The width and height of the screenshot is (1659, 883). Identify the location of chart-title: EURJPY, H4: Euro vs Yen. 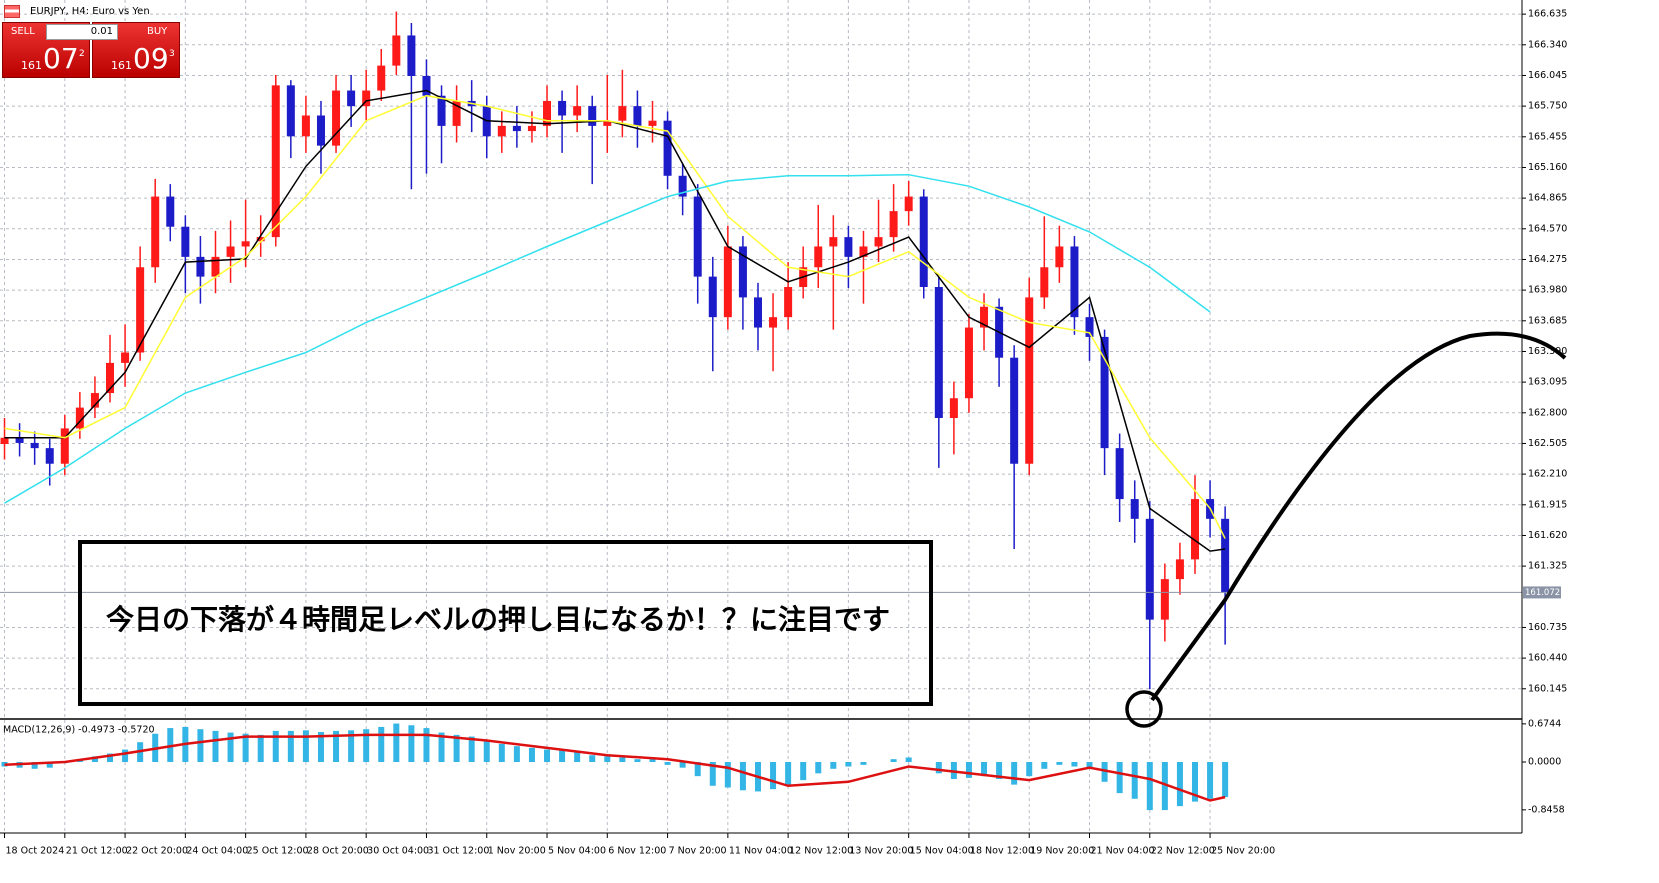
(90, 11).